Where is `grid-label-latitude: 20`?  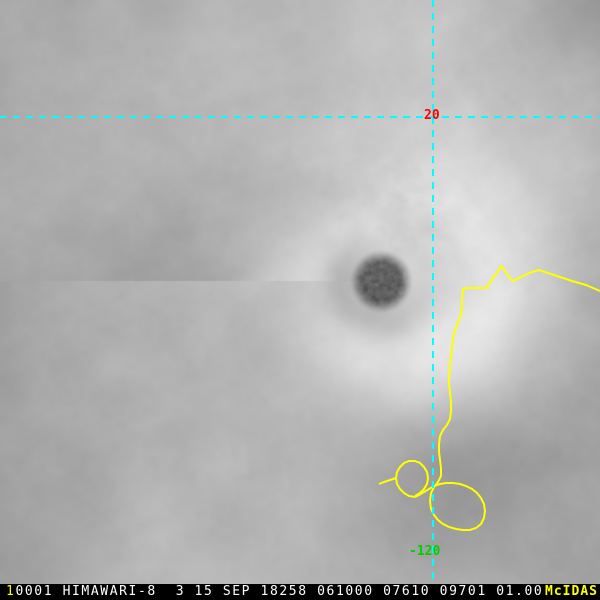
grid-label-latitude: 20 is located at coordinates (432, 115).